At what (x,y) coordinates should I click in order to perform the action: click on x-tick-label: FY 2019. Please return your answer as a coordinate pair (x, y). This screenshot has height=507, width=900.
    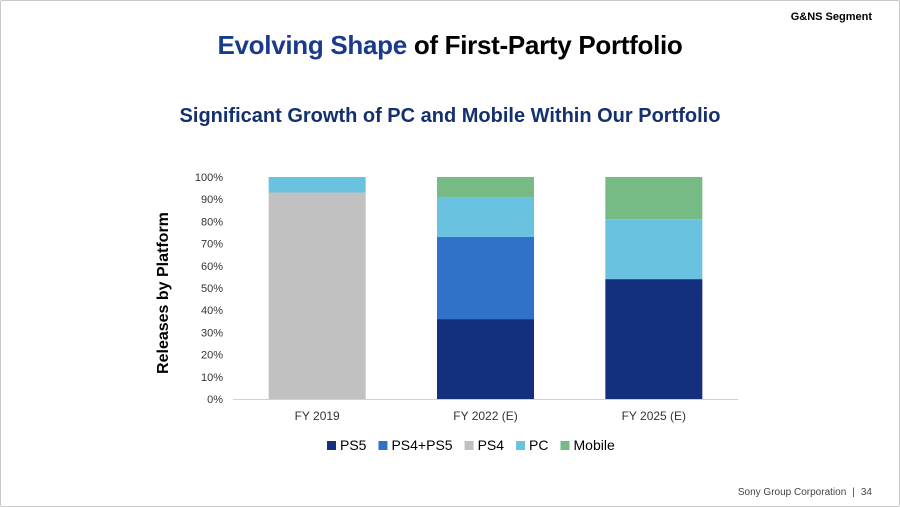
    Looking at the image, I should click on (317, 416).